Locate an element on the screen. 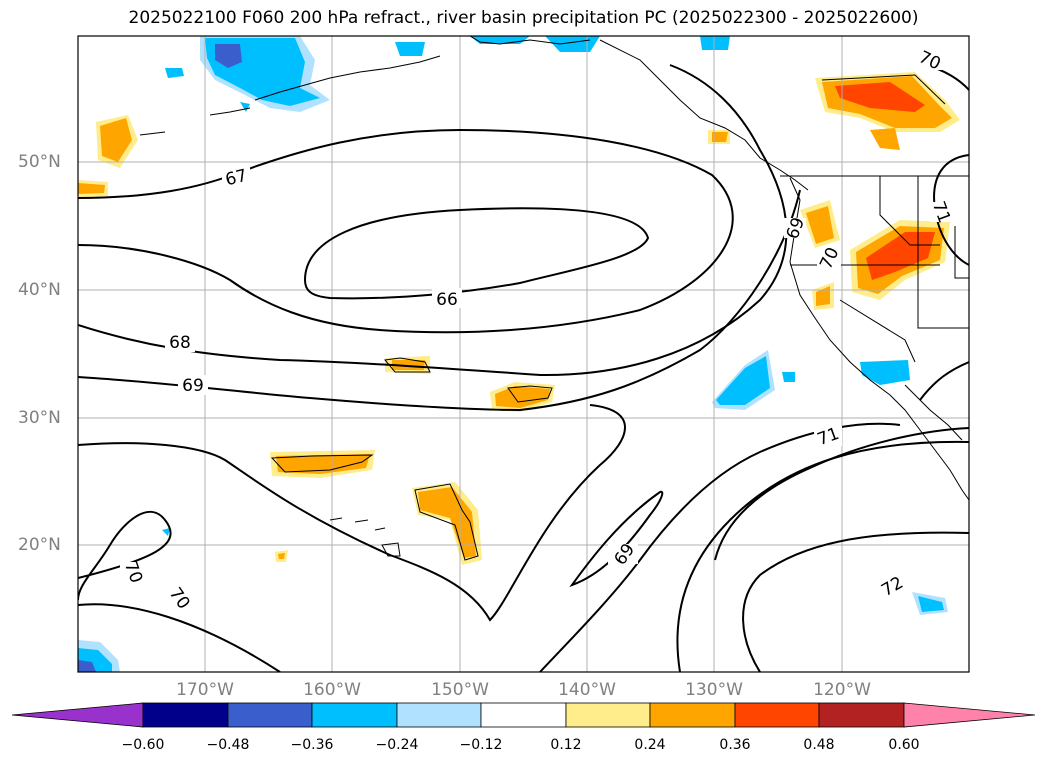 The image size is (1047, 765). lat-label-20n: 20°N is located at coordinates (39, 545).